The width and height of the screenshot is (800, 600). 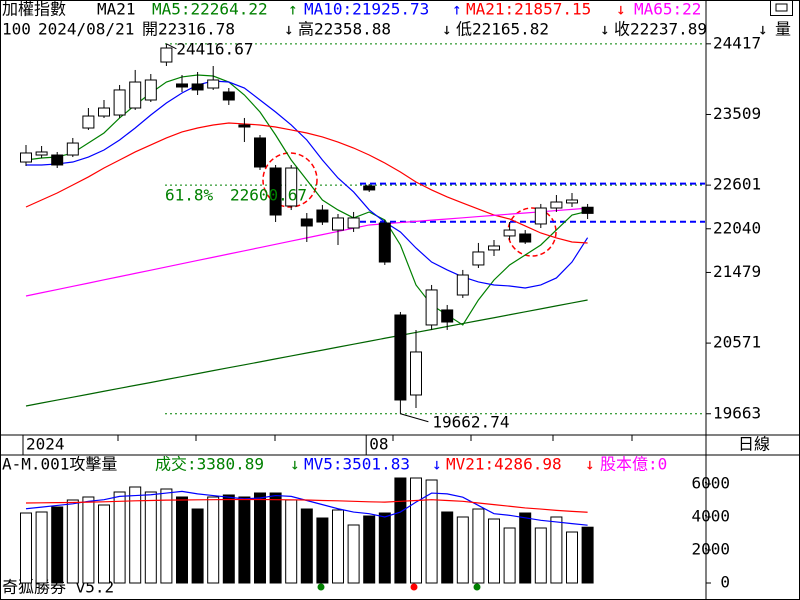 I want to click on y-tick-label: 21479, so click(x=737, y=271).